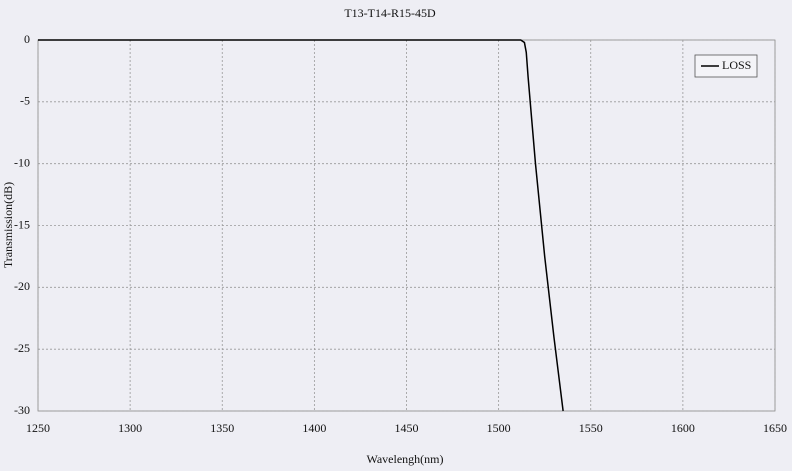  I want to click on y-tick-label: -20, so click(22, 286).